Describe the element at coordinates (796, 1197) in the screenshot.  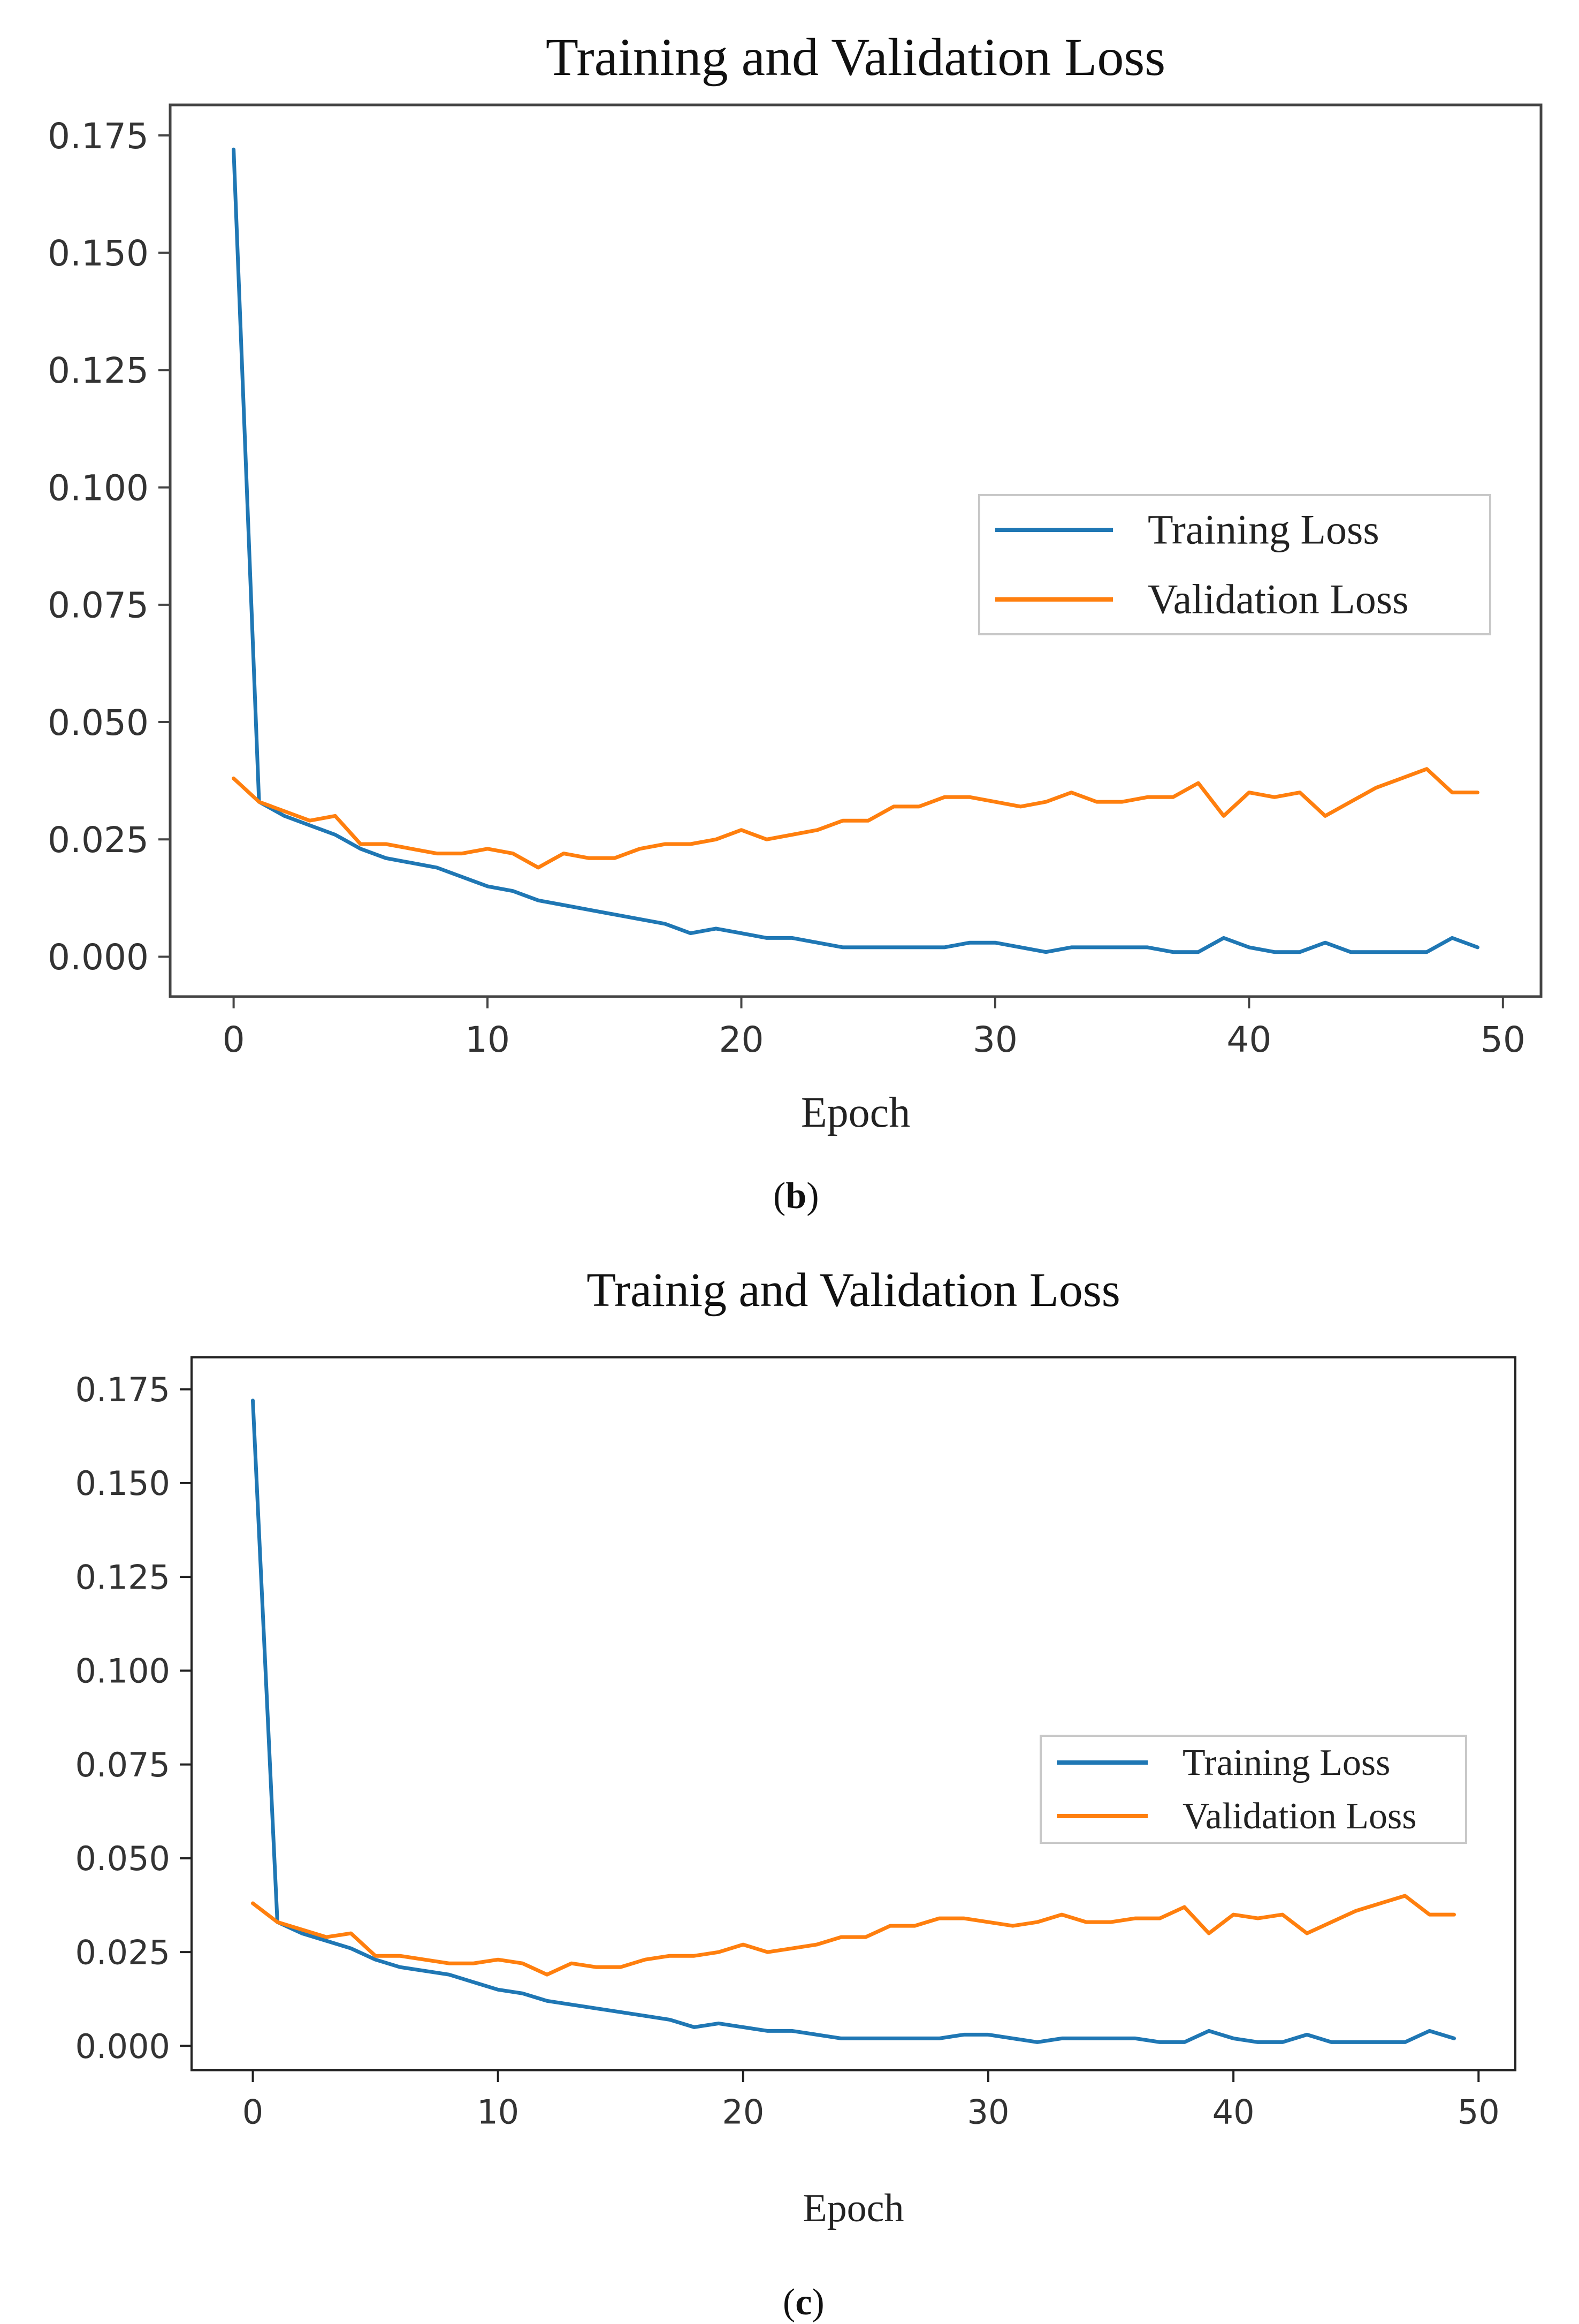
I see `caption-b: (b)` at that location.